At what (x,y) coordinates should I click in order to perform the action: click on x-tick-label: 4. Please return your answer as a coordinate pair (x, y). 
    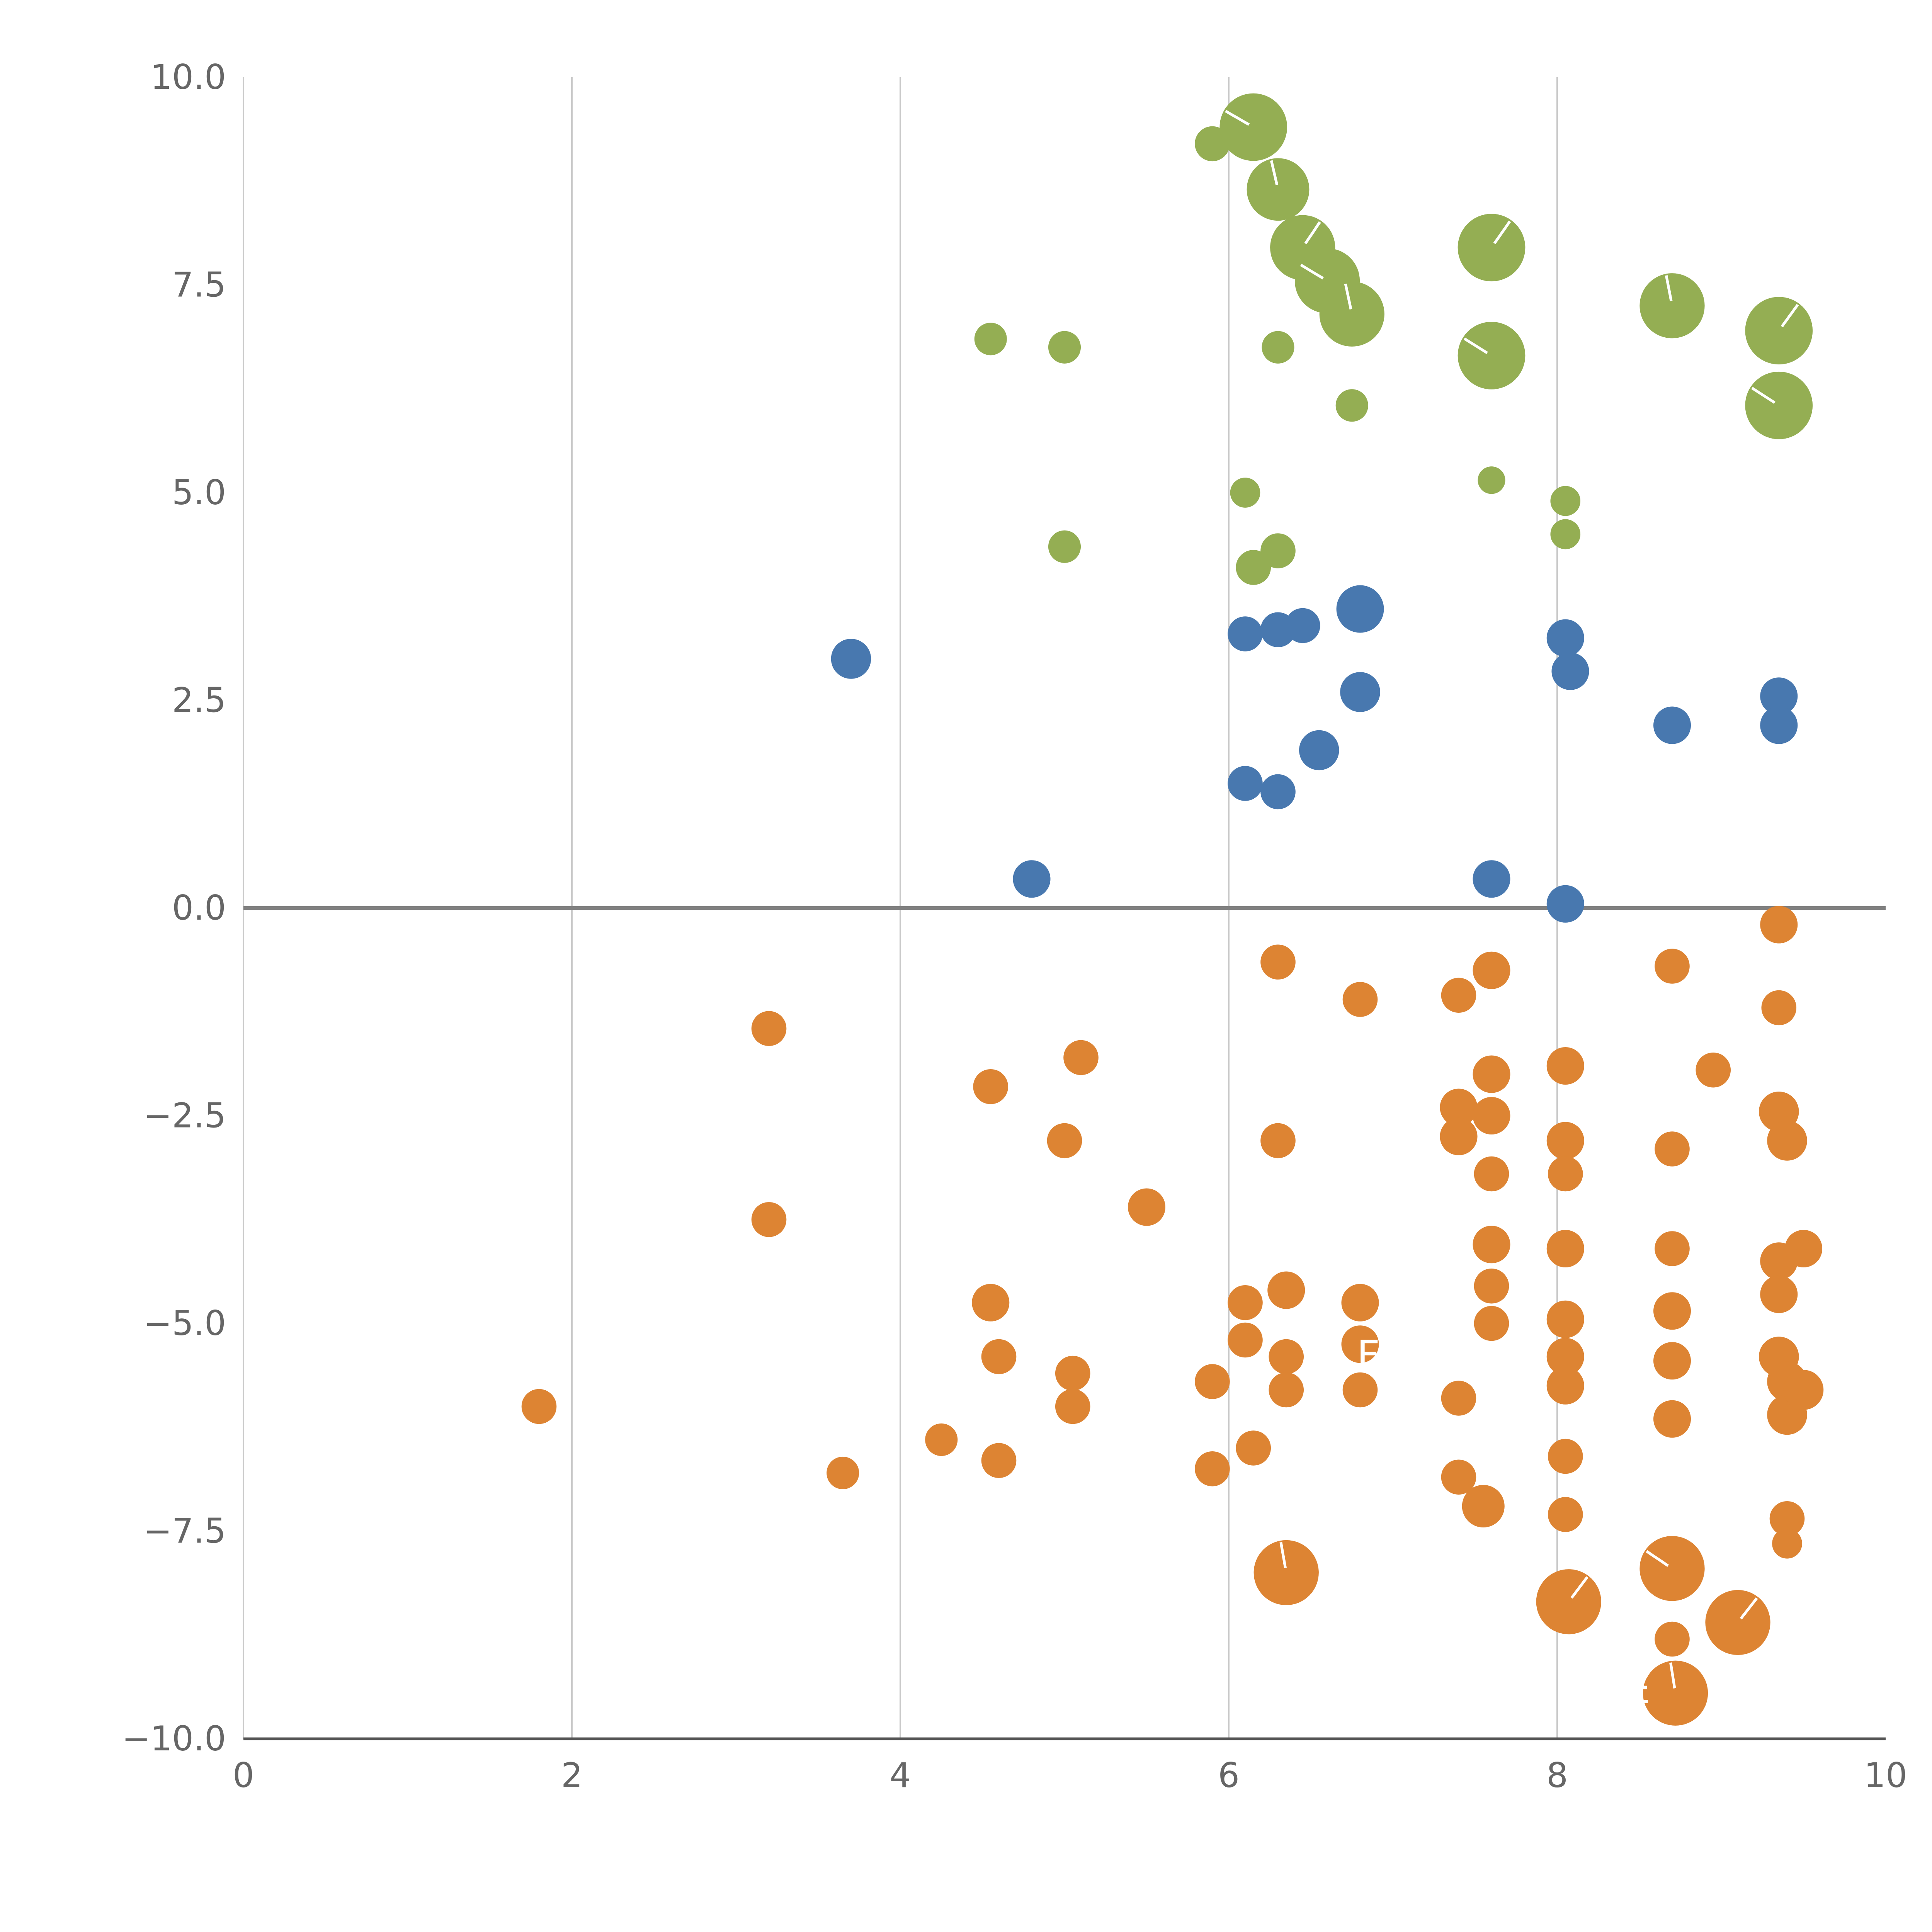
    Looking at the image, I should click on (900, 1775).